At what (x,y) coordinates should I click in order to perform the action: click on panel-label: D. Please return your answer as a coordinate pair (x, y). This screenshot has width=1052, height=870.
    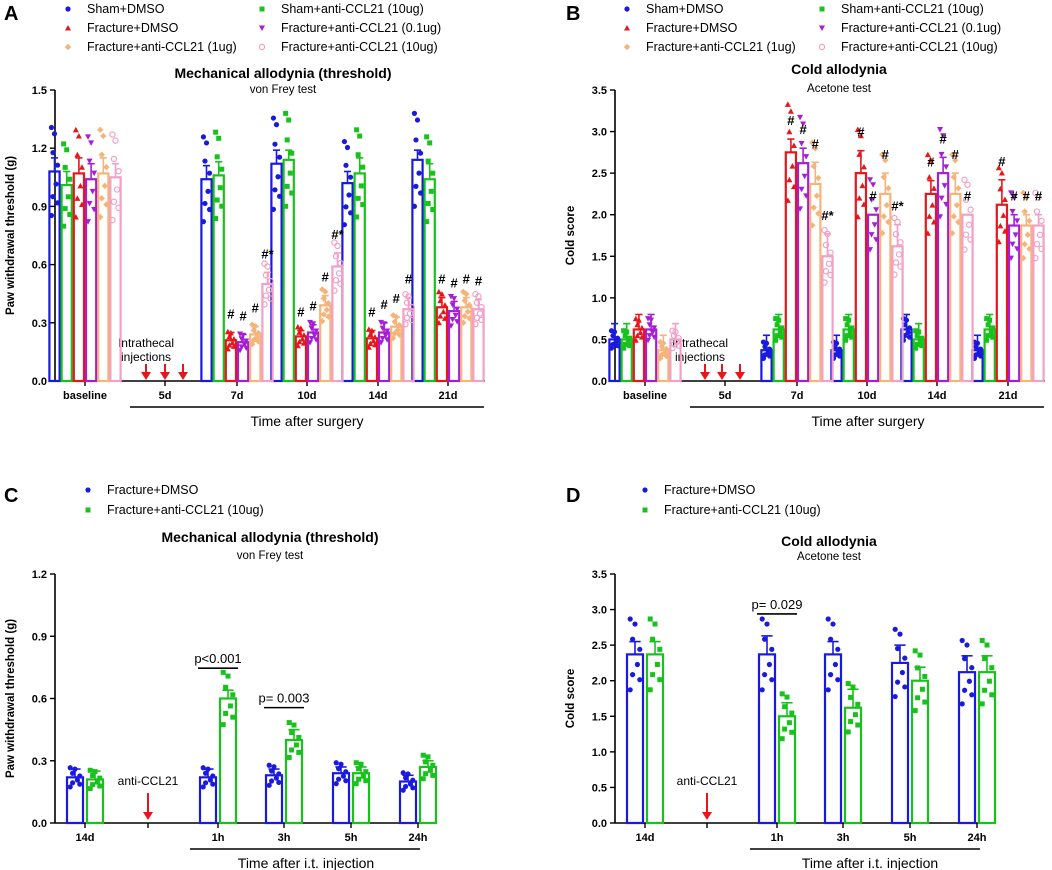
    Looking at the image, I should click on (573, 496).